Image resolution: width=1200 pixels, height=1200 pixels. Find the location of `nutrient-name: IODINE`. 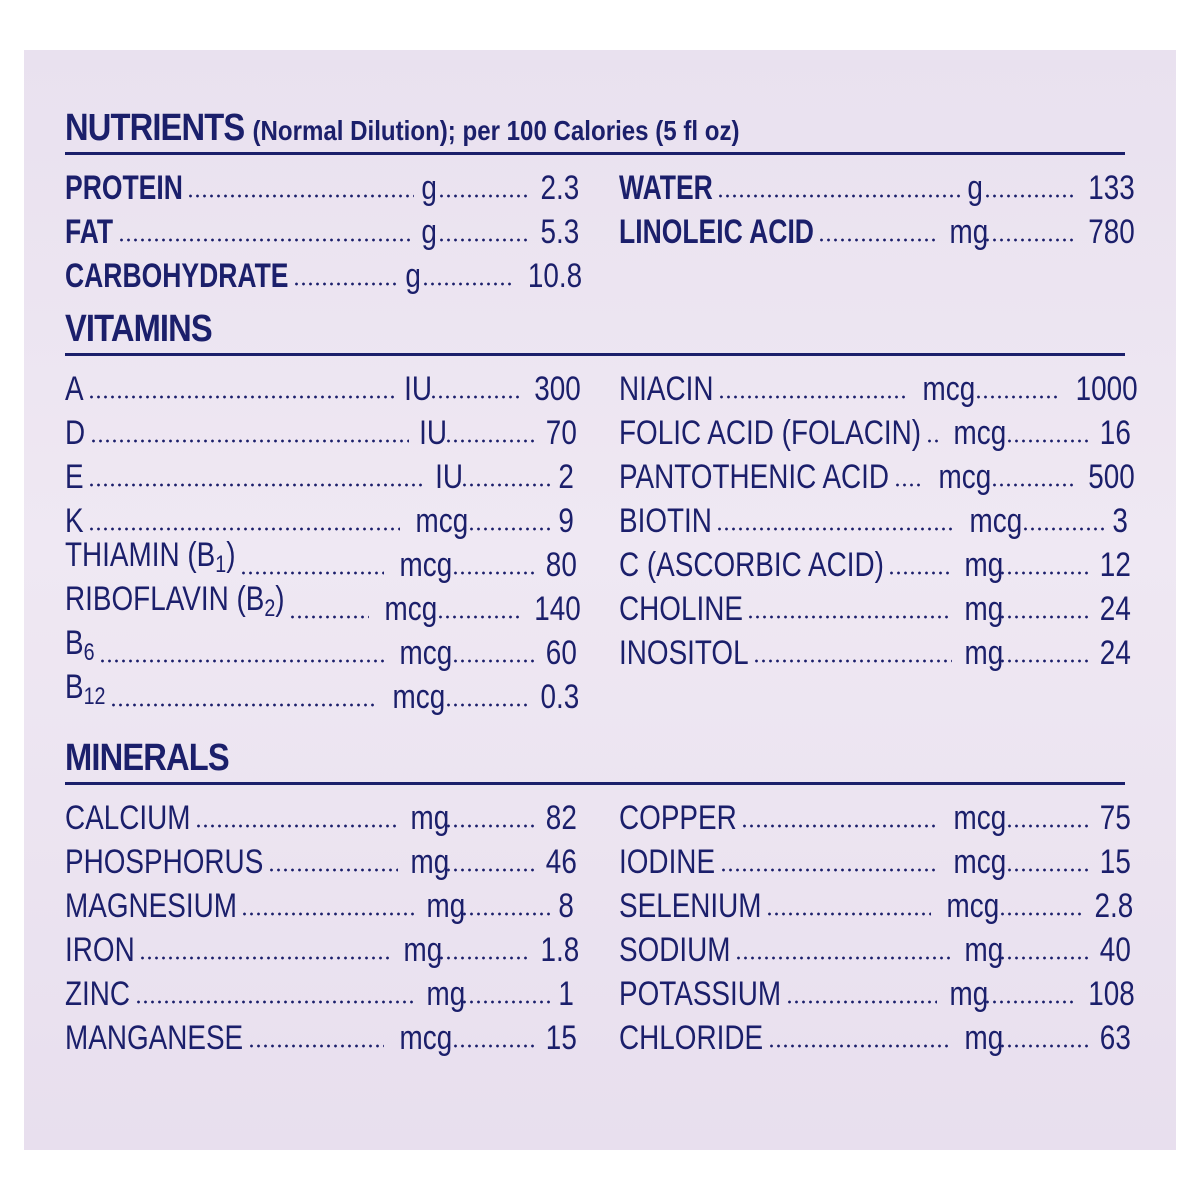

nutrient-name: IODINE is located at coordinates (667, 862).